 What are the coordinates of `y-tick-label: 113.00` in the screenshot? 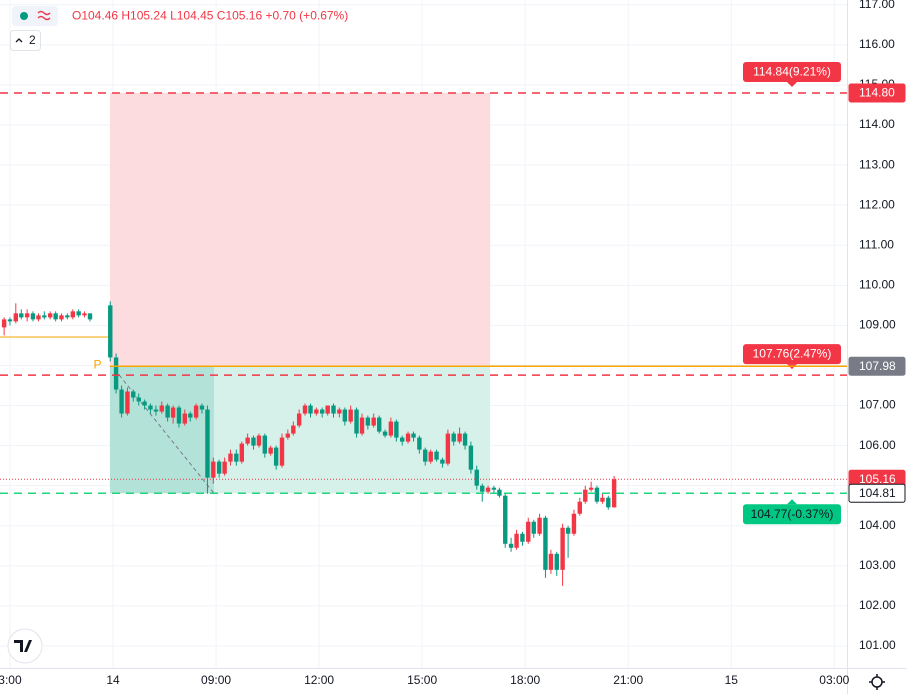 It's located at (877, 164).